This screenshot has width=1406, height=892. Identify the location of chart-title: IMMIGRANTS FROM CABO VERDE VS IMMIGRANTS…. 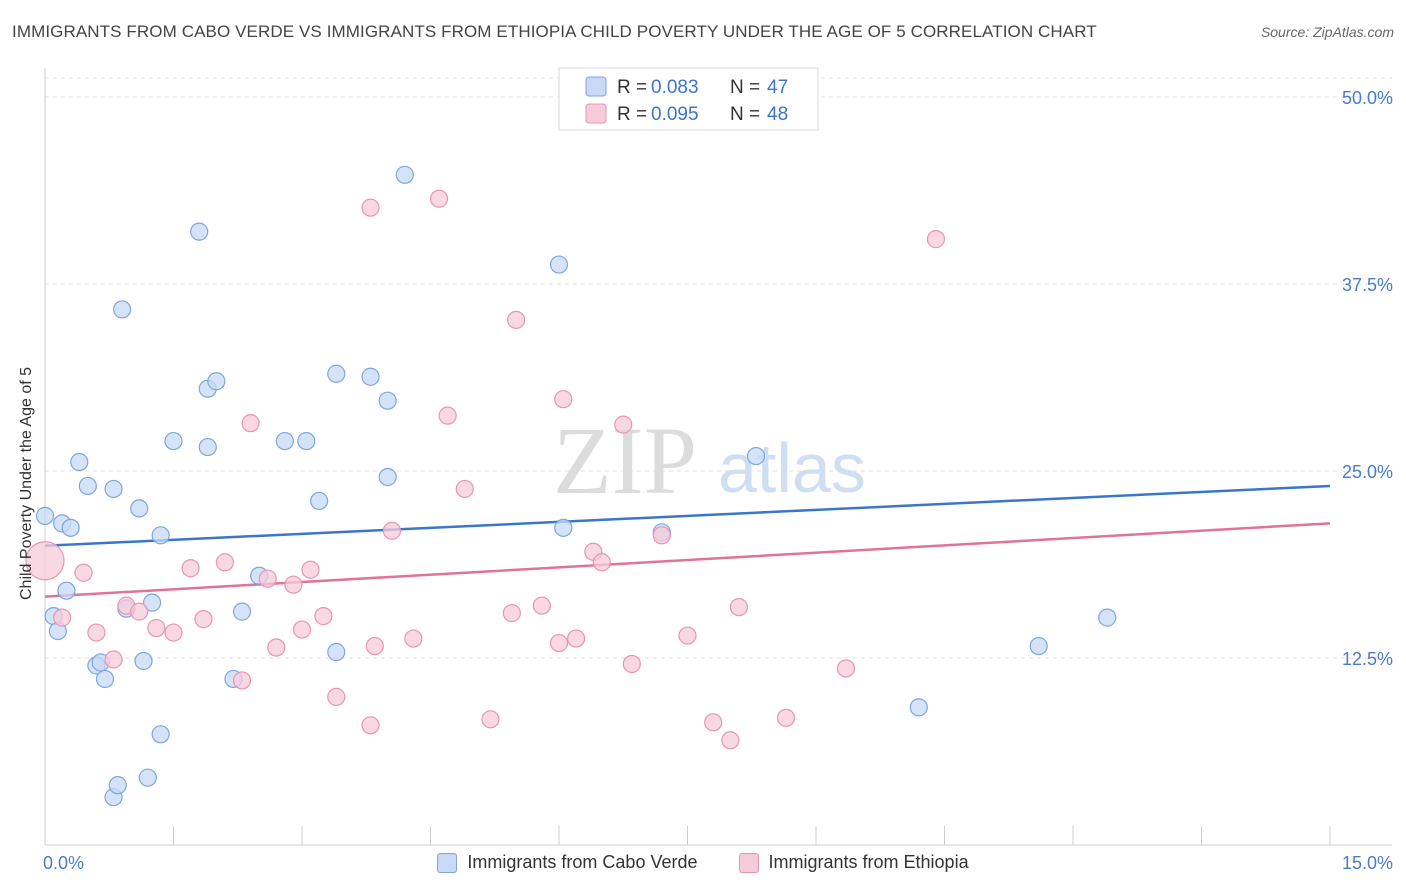
(554, 31).